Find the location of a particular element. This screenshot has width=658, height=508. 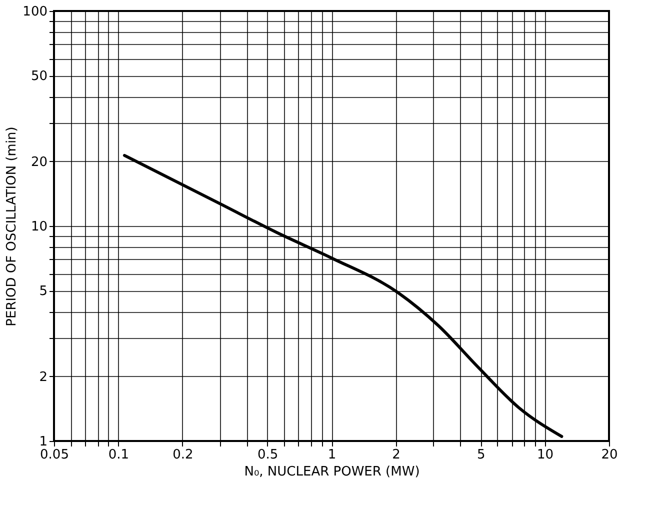

x-tick-label: 2 is located at coordinates (396, 455).